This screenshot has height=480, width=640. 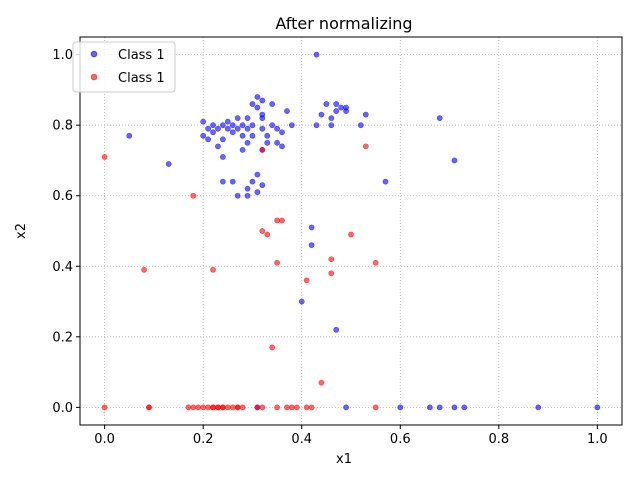 What do you see at coordinates (203, 439) in the screenshot?
I see `x-tick-label: 0.2` at bounding box center [203, 439].